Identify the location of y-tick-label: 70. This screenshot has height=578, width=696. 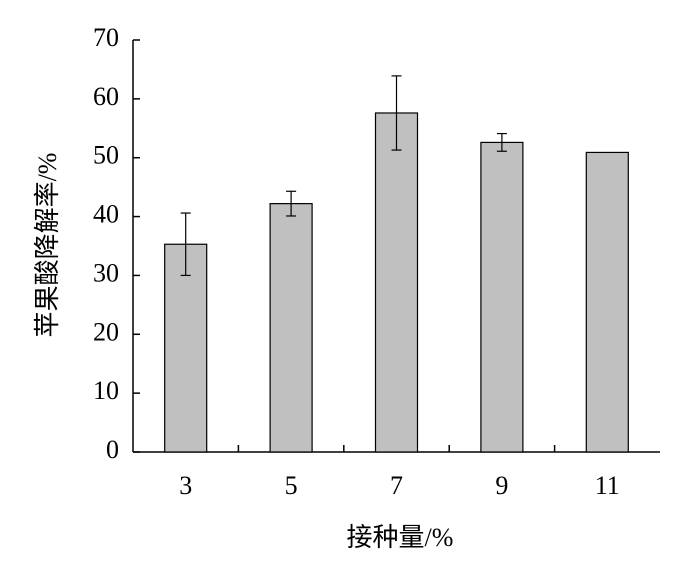
(106, 37).